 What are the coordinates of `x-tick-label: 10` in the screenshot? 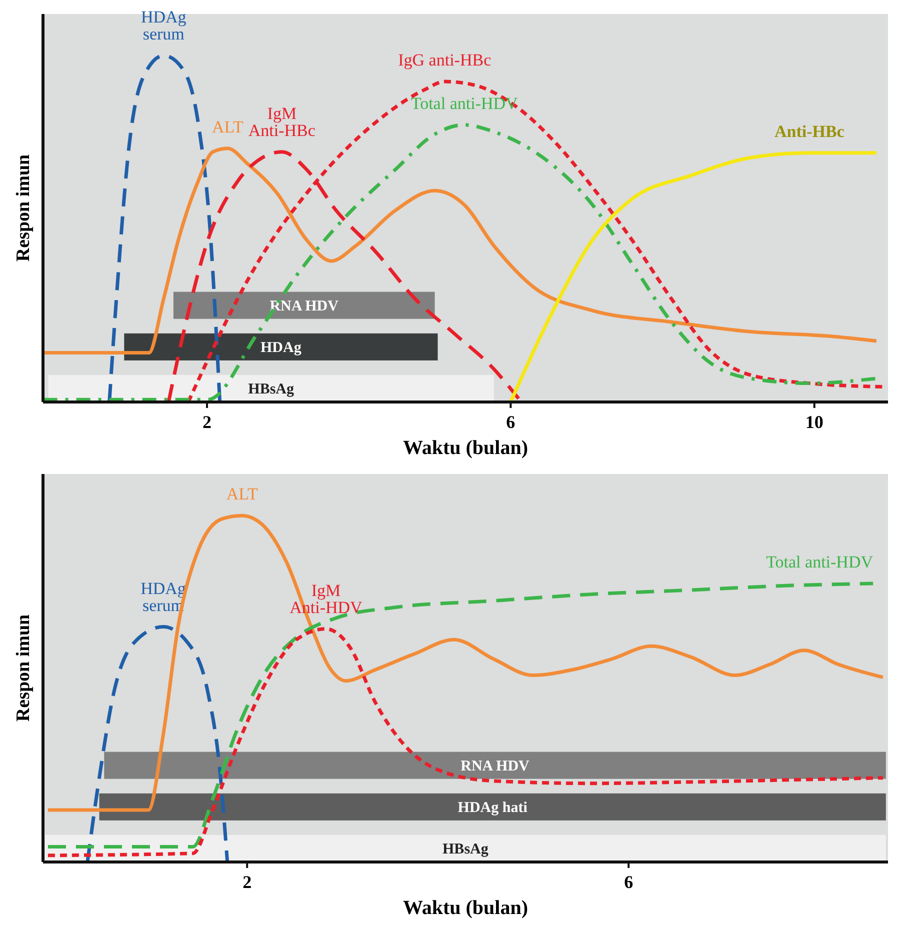 It's located at (814, 422).